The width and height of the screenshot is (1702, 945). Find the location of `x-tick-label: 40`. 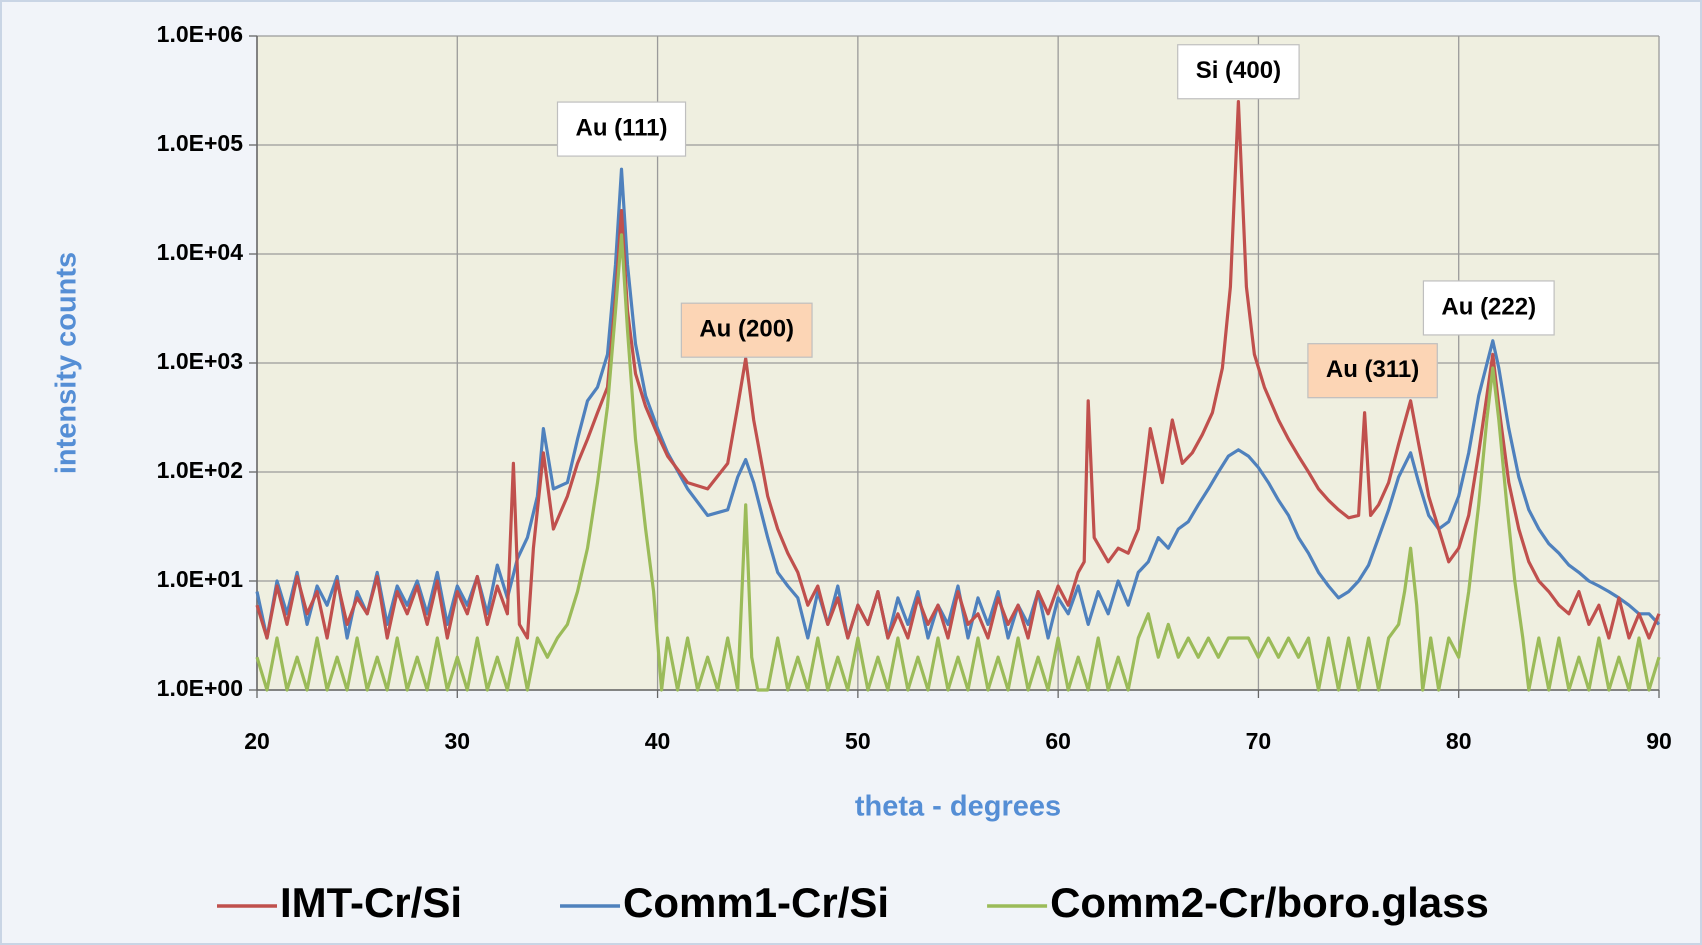

x-tick-label: 40 is located at coordinates (658, 741).